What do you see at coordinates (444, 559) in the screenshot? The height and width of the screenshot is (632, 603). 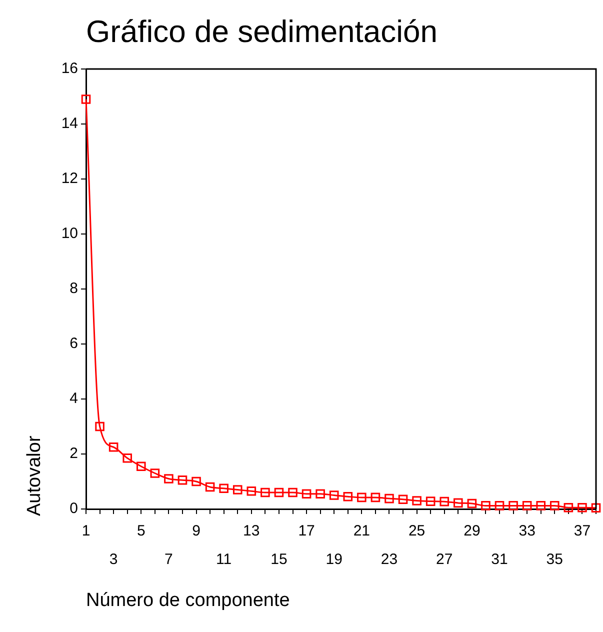 I see `x-tick-label: 27` at bounding box center [444, 559].